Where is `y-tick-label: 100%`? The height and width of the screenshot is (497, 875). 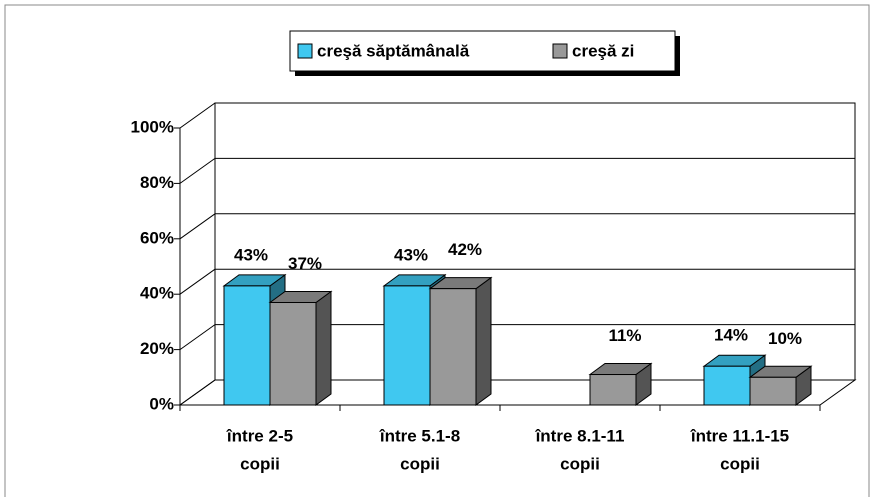
y-tick-label: 100% is located at coordinates (152, 126).